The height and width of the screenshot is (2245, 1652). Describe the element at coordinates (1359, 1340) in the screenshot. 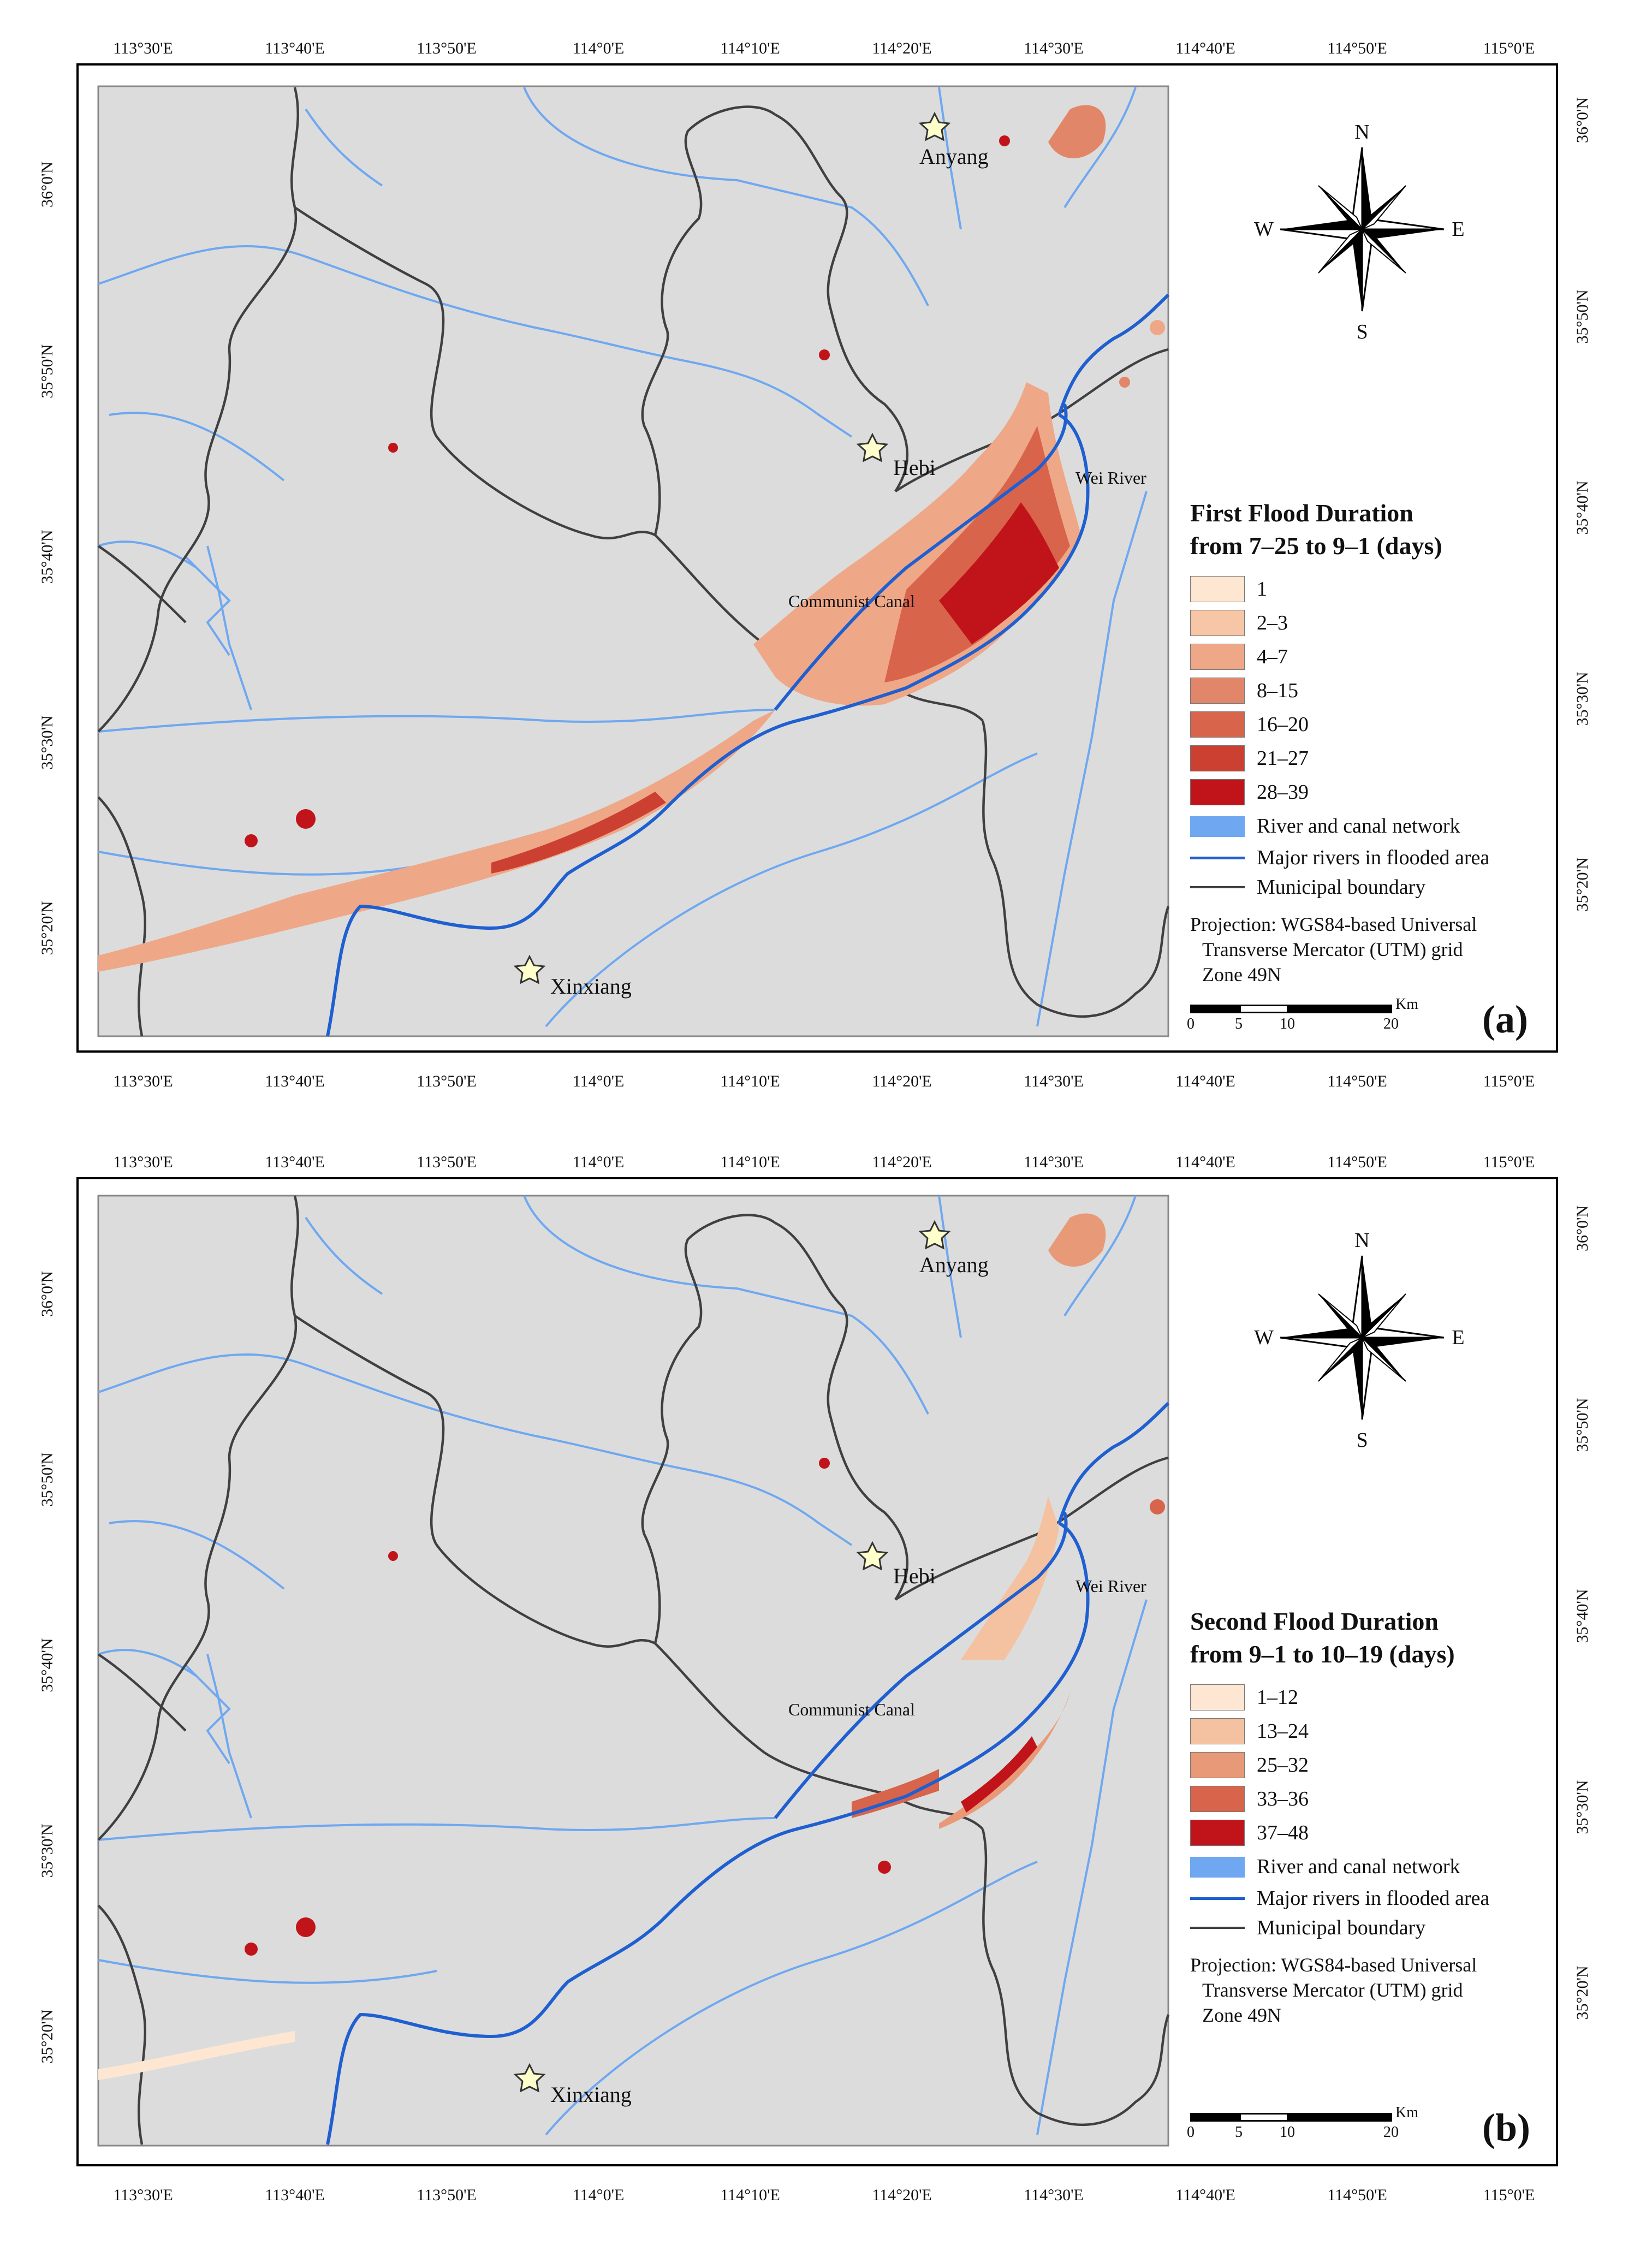

I see `north-arrow-icon: N S E W` at that location.